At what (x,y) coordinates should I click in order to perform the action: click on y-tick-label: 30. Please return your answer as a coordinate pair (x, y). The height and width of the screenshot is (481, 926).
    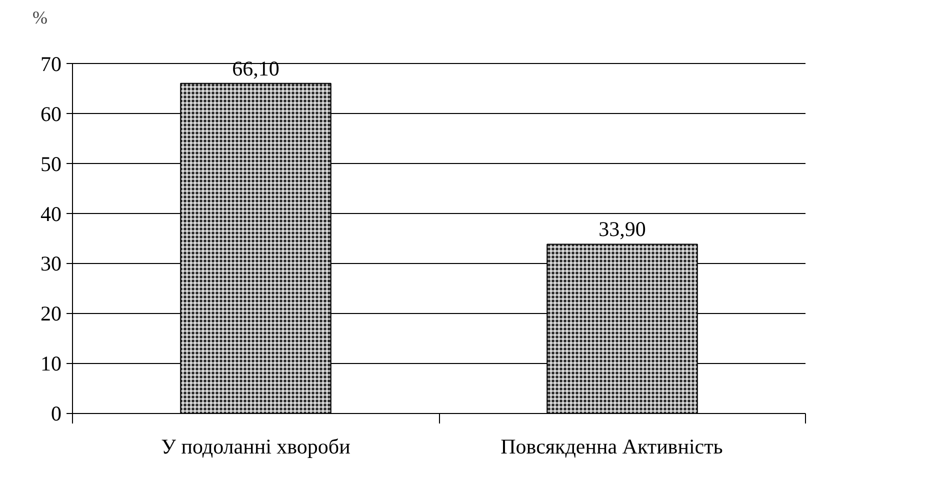
    Looking at the image, I should click on (51, 264).